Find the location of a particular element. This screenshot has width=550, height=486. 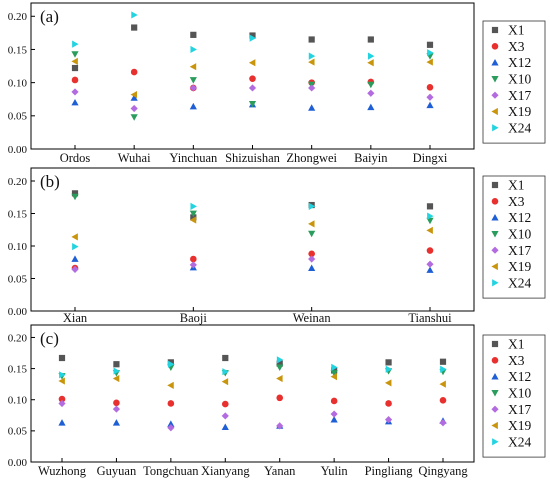

point-x10-baoji is located at coordinates (193, 214).